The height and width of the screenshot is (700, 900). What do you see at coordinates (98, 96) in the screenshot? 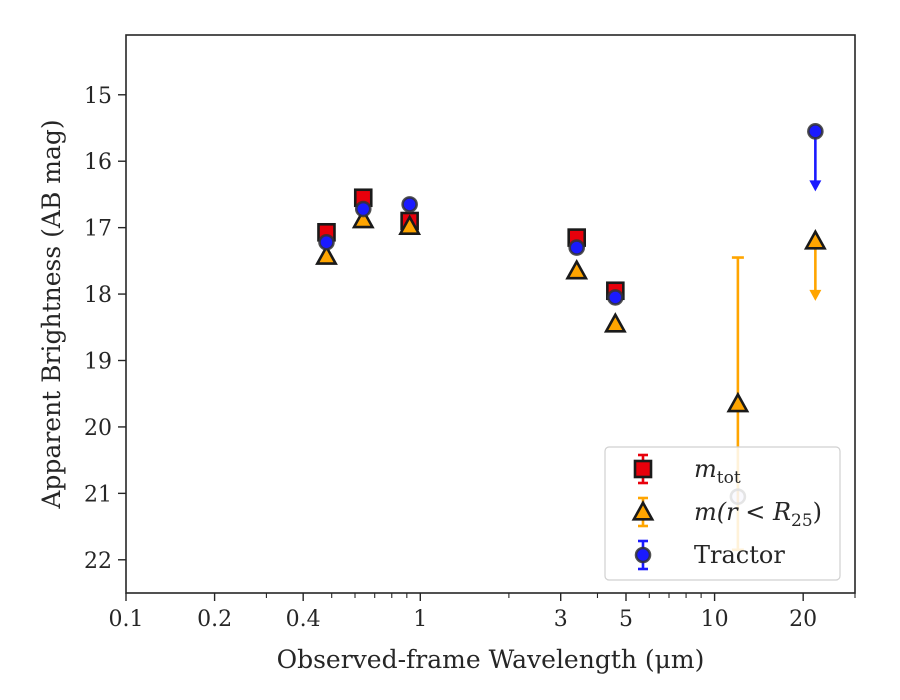
I see `y-tick-label: 15` at bounding box center [98, 96].